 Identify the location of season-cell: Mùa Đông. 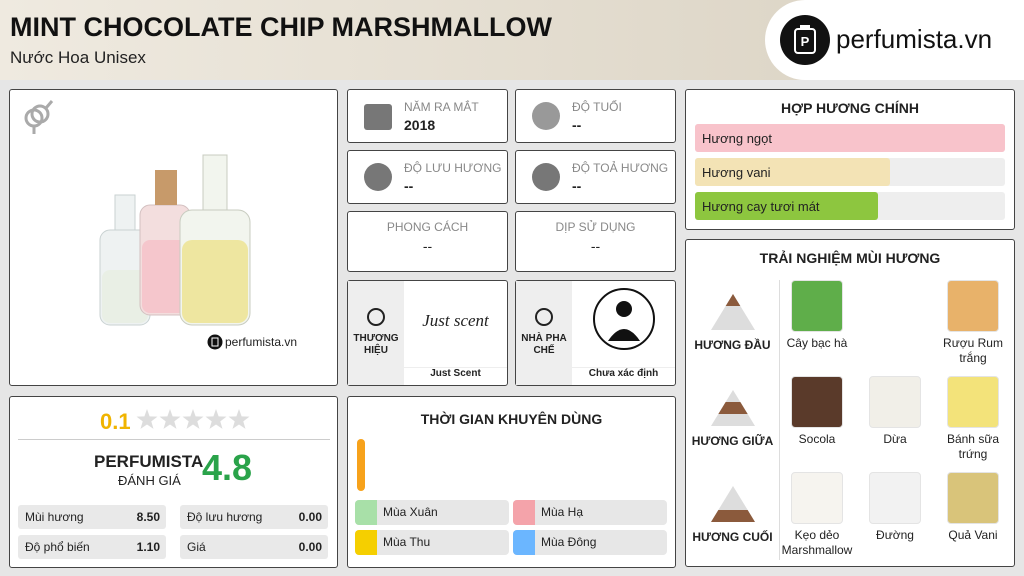
(590, 542).